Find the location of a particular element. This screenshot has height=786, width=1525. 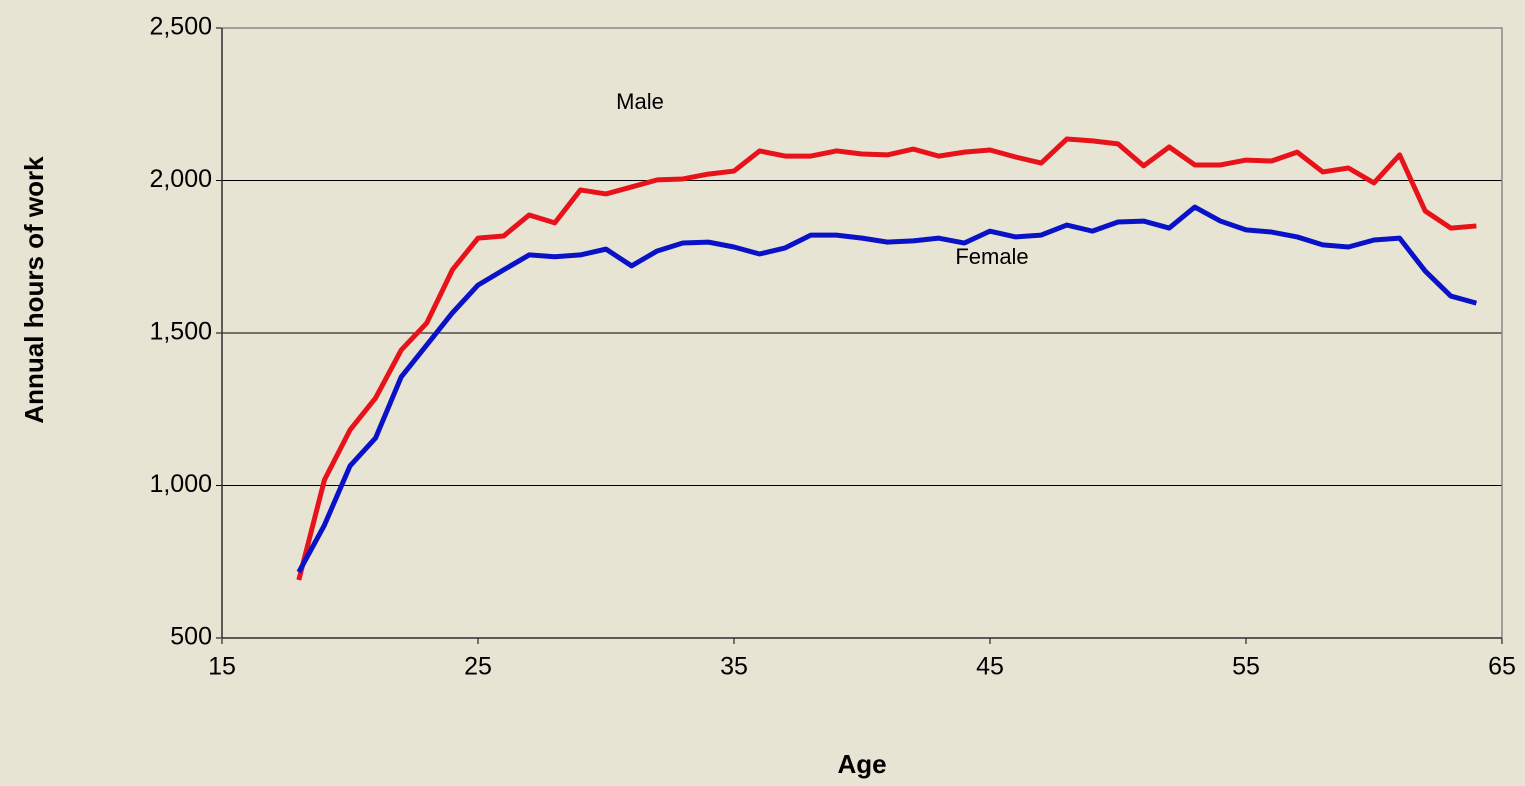

x-tick-label: 15 is located at coordinates (222, 667).